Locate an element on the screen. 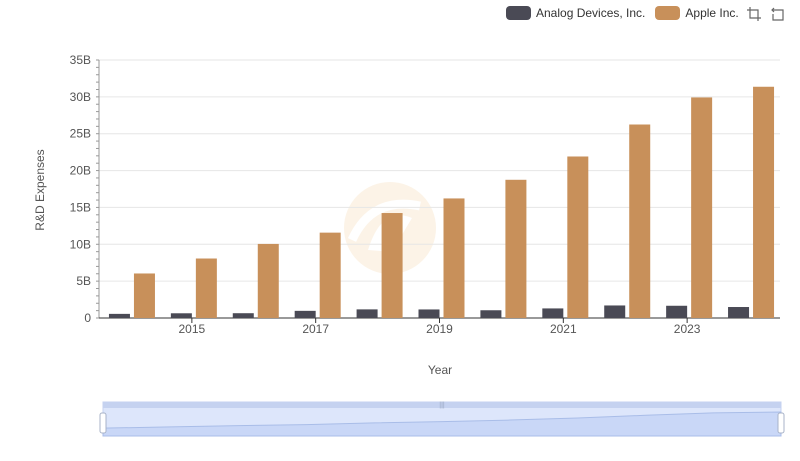 This screenshot has width=800, height=461. bar-apple-2022 is located at coordinates (640, 221).